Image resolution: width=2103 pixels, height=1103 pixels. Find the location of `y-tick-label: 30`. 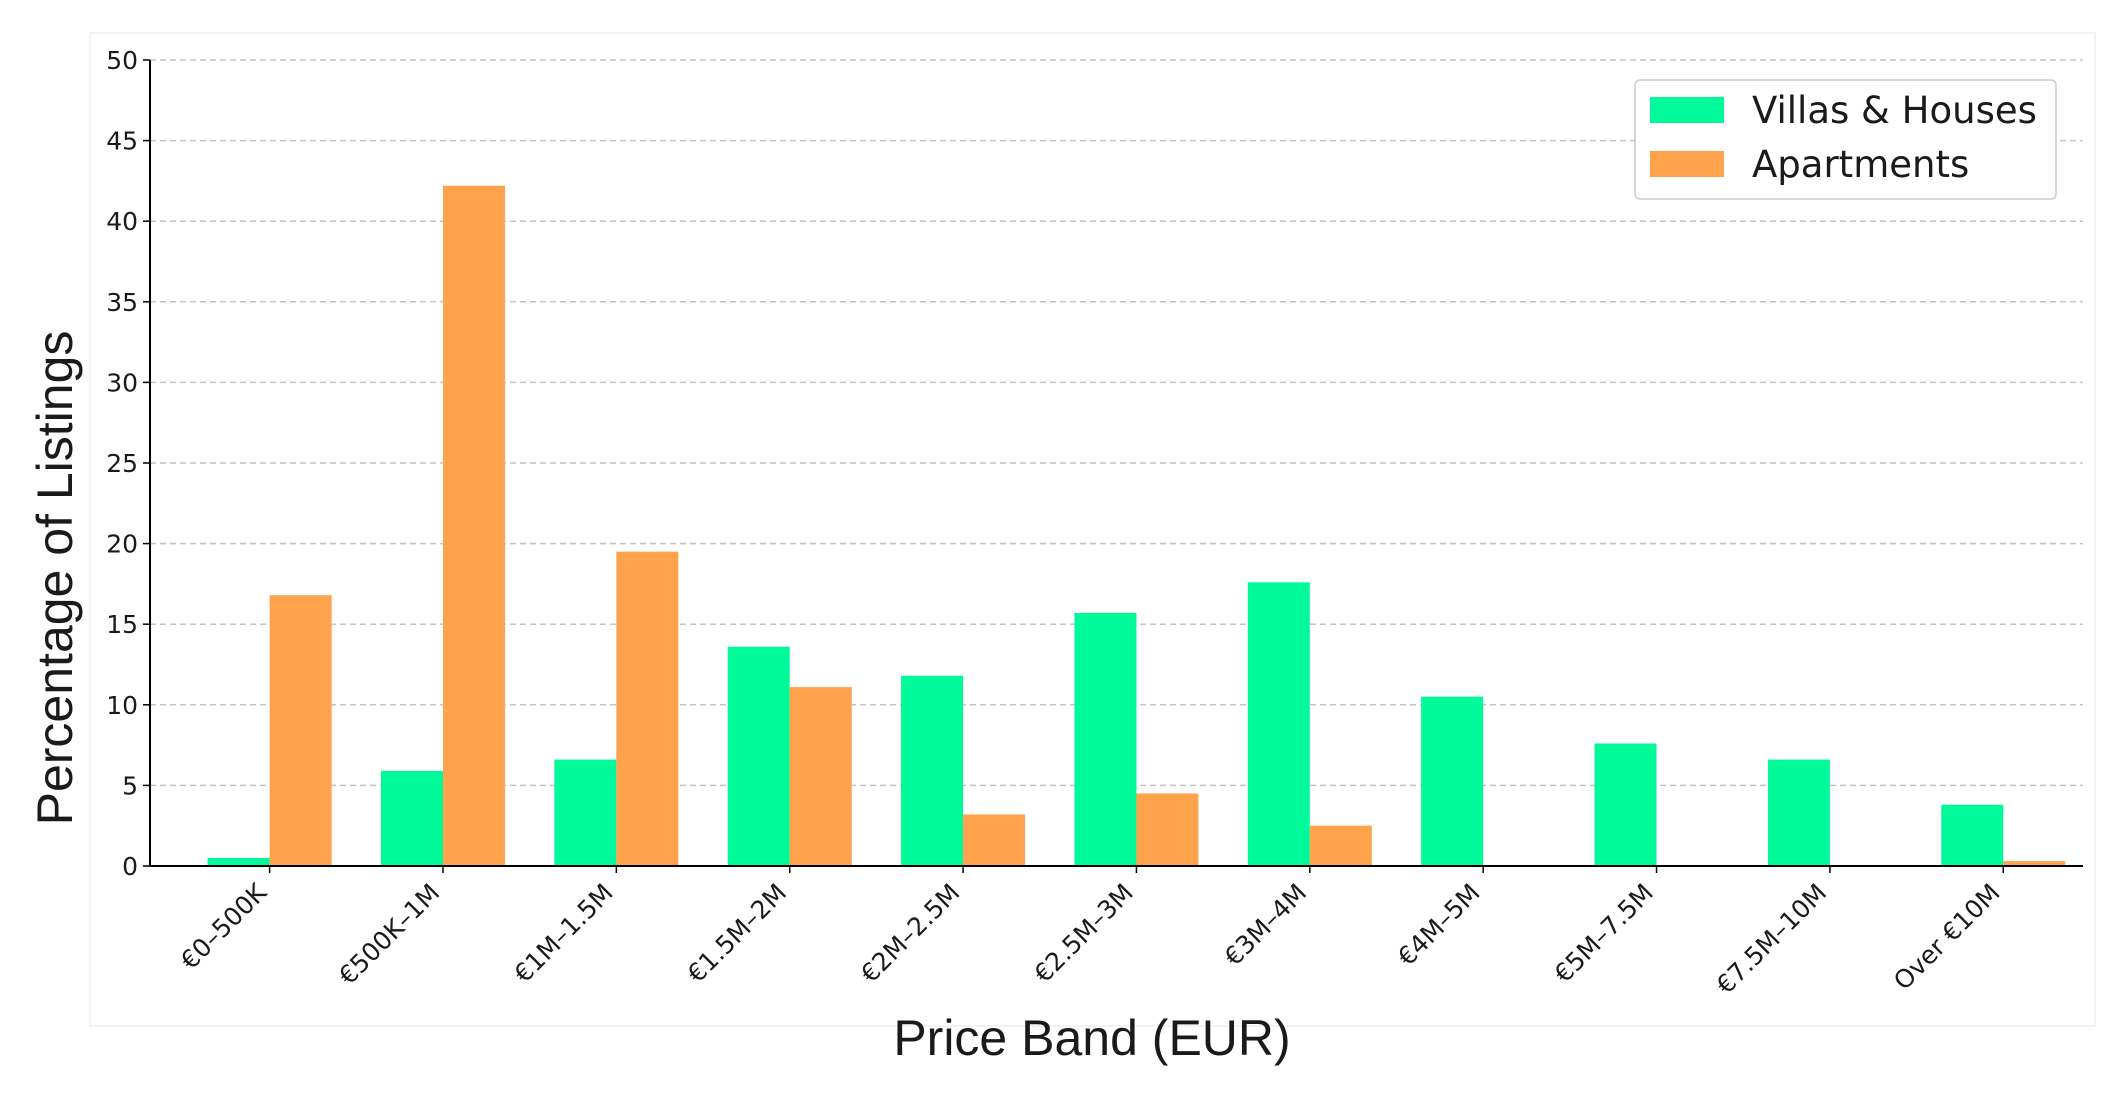

y-tick-label: 30 is located at coordinates (122, 382).